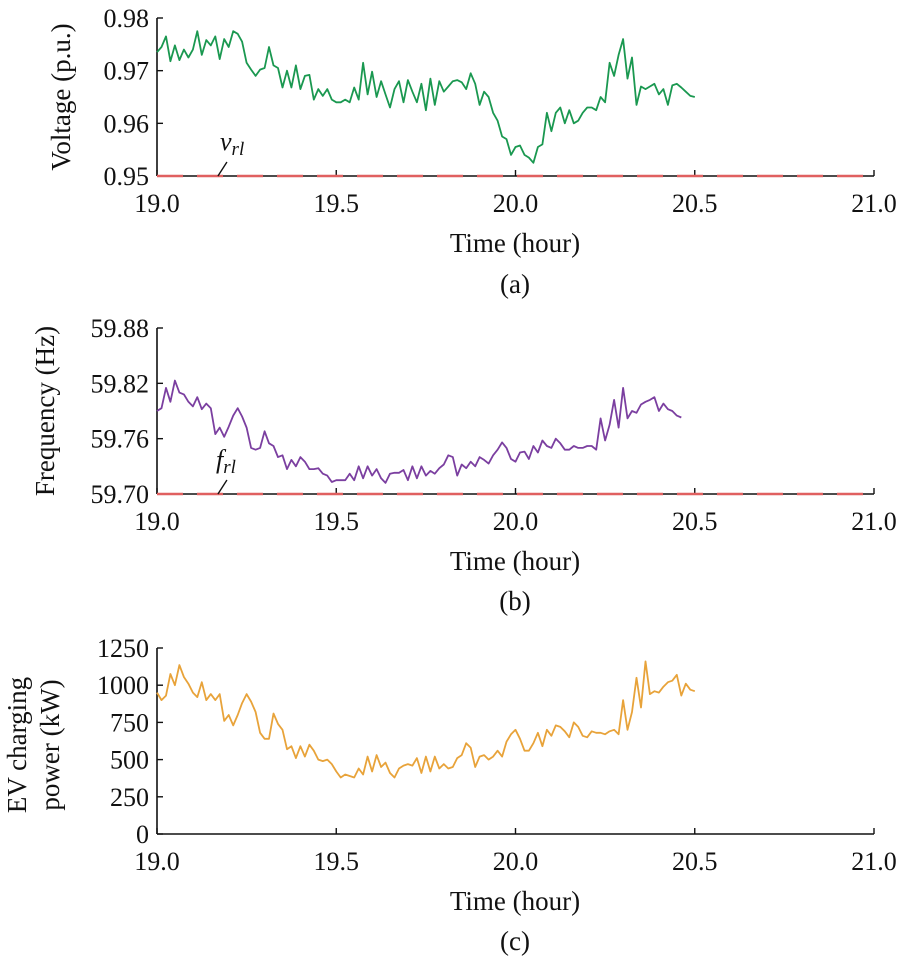 This screenshot has height=960, width=904. I want to click on frequency-reference-annotation: frl, so click(226, 461).